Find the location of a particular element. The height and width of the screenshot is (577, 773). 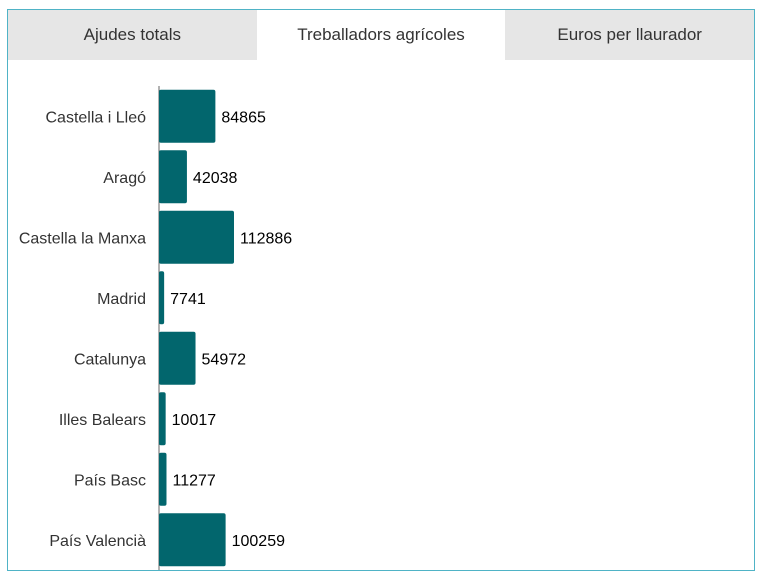

tab-treballadors-agricoles: Treballadors agrícoles is located at coordinates (381, 35).